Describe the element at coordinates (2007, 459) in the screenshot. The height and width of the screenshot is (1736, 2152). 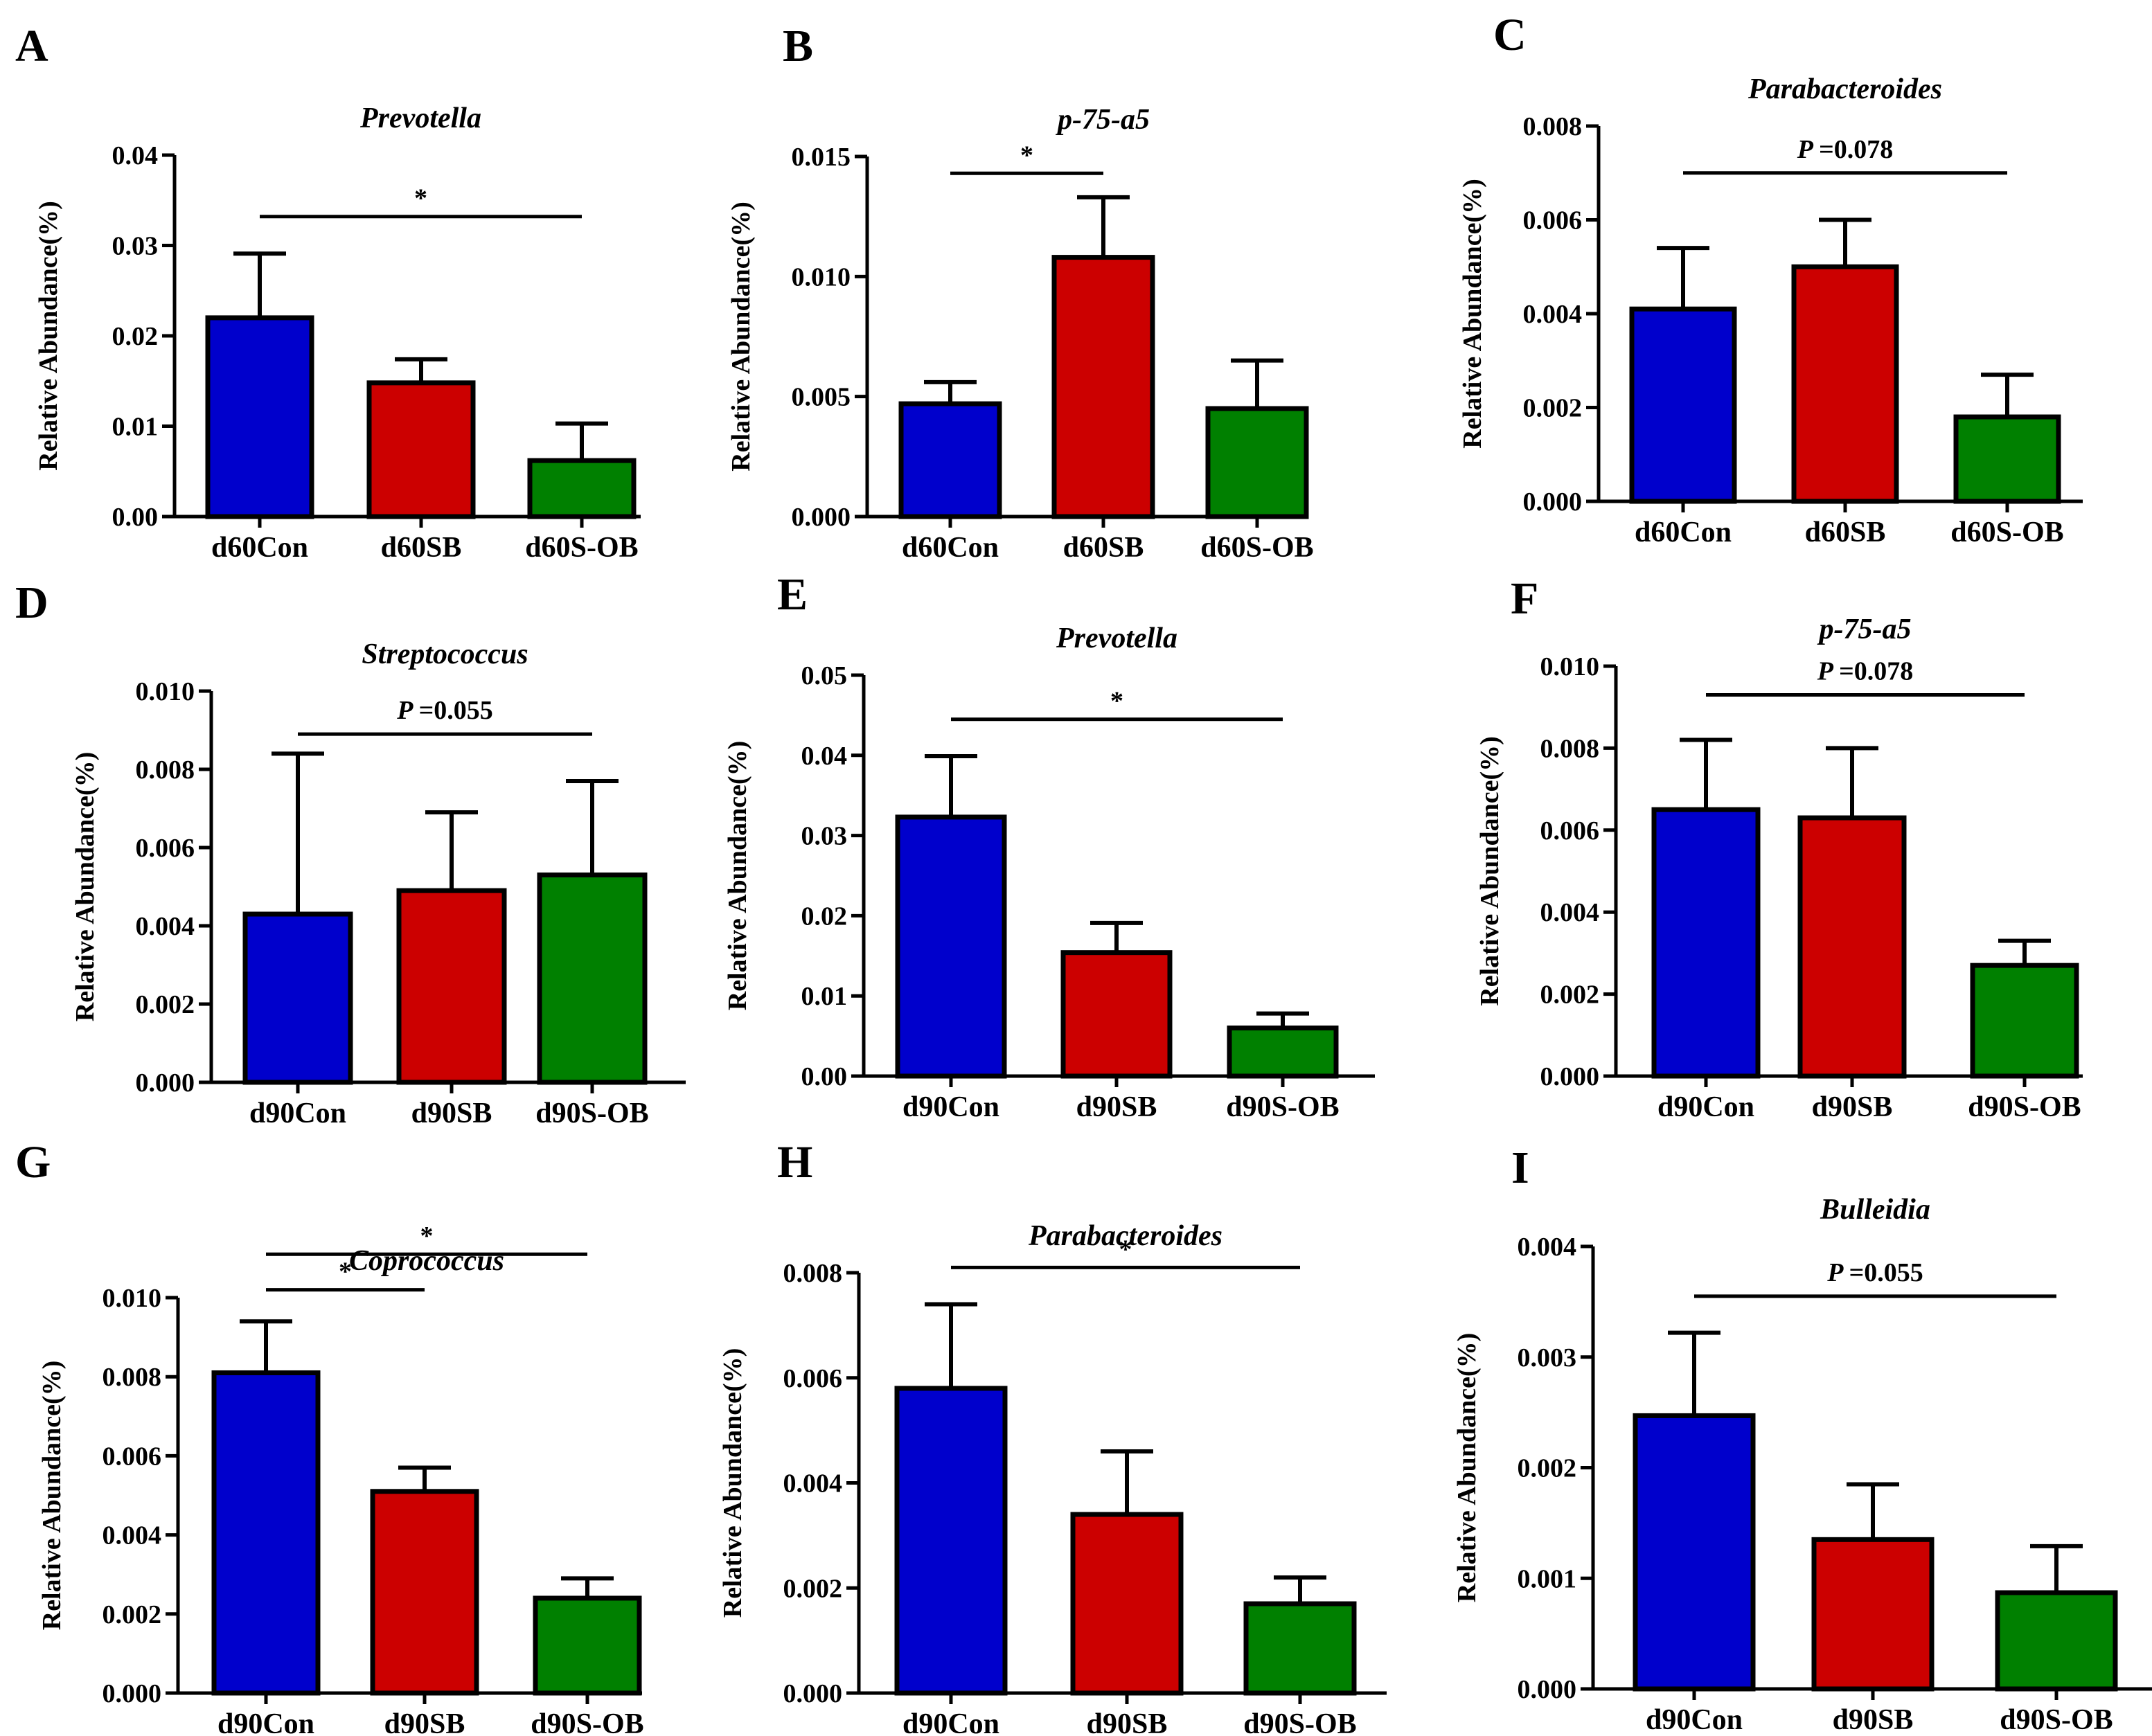
I see `panel-c-bar-d60s-ob` at that location.